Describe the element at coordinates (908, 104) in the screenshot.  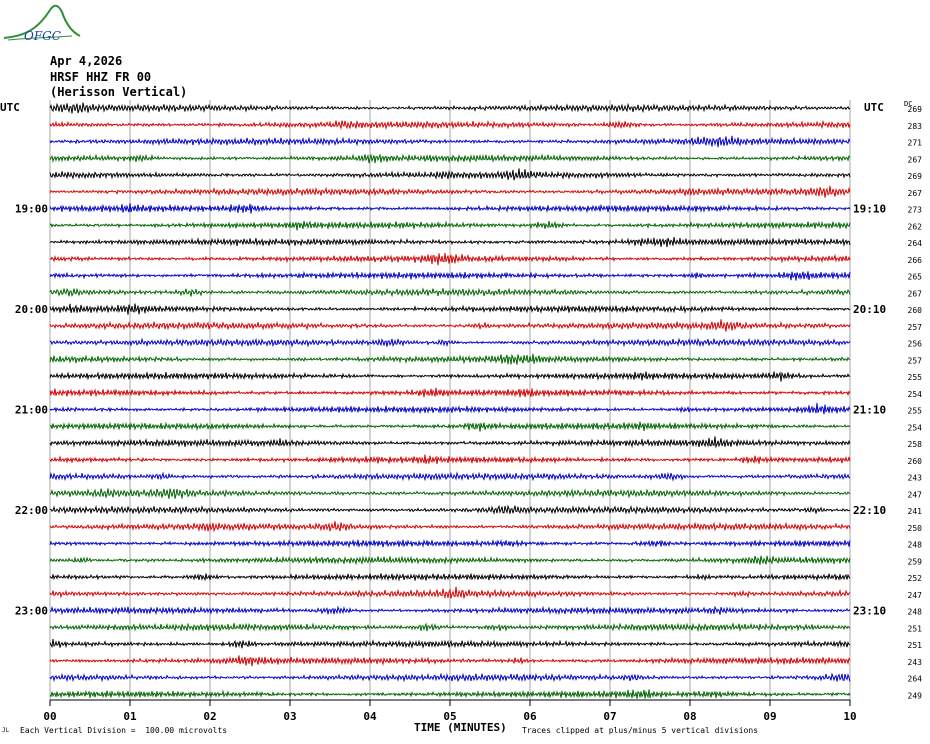
I see `dc-label: DC` at that location.